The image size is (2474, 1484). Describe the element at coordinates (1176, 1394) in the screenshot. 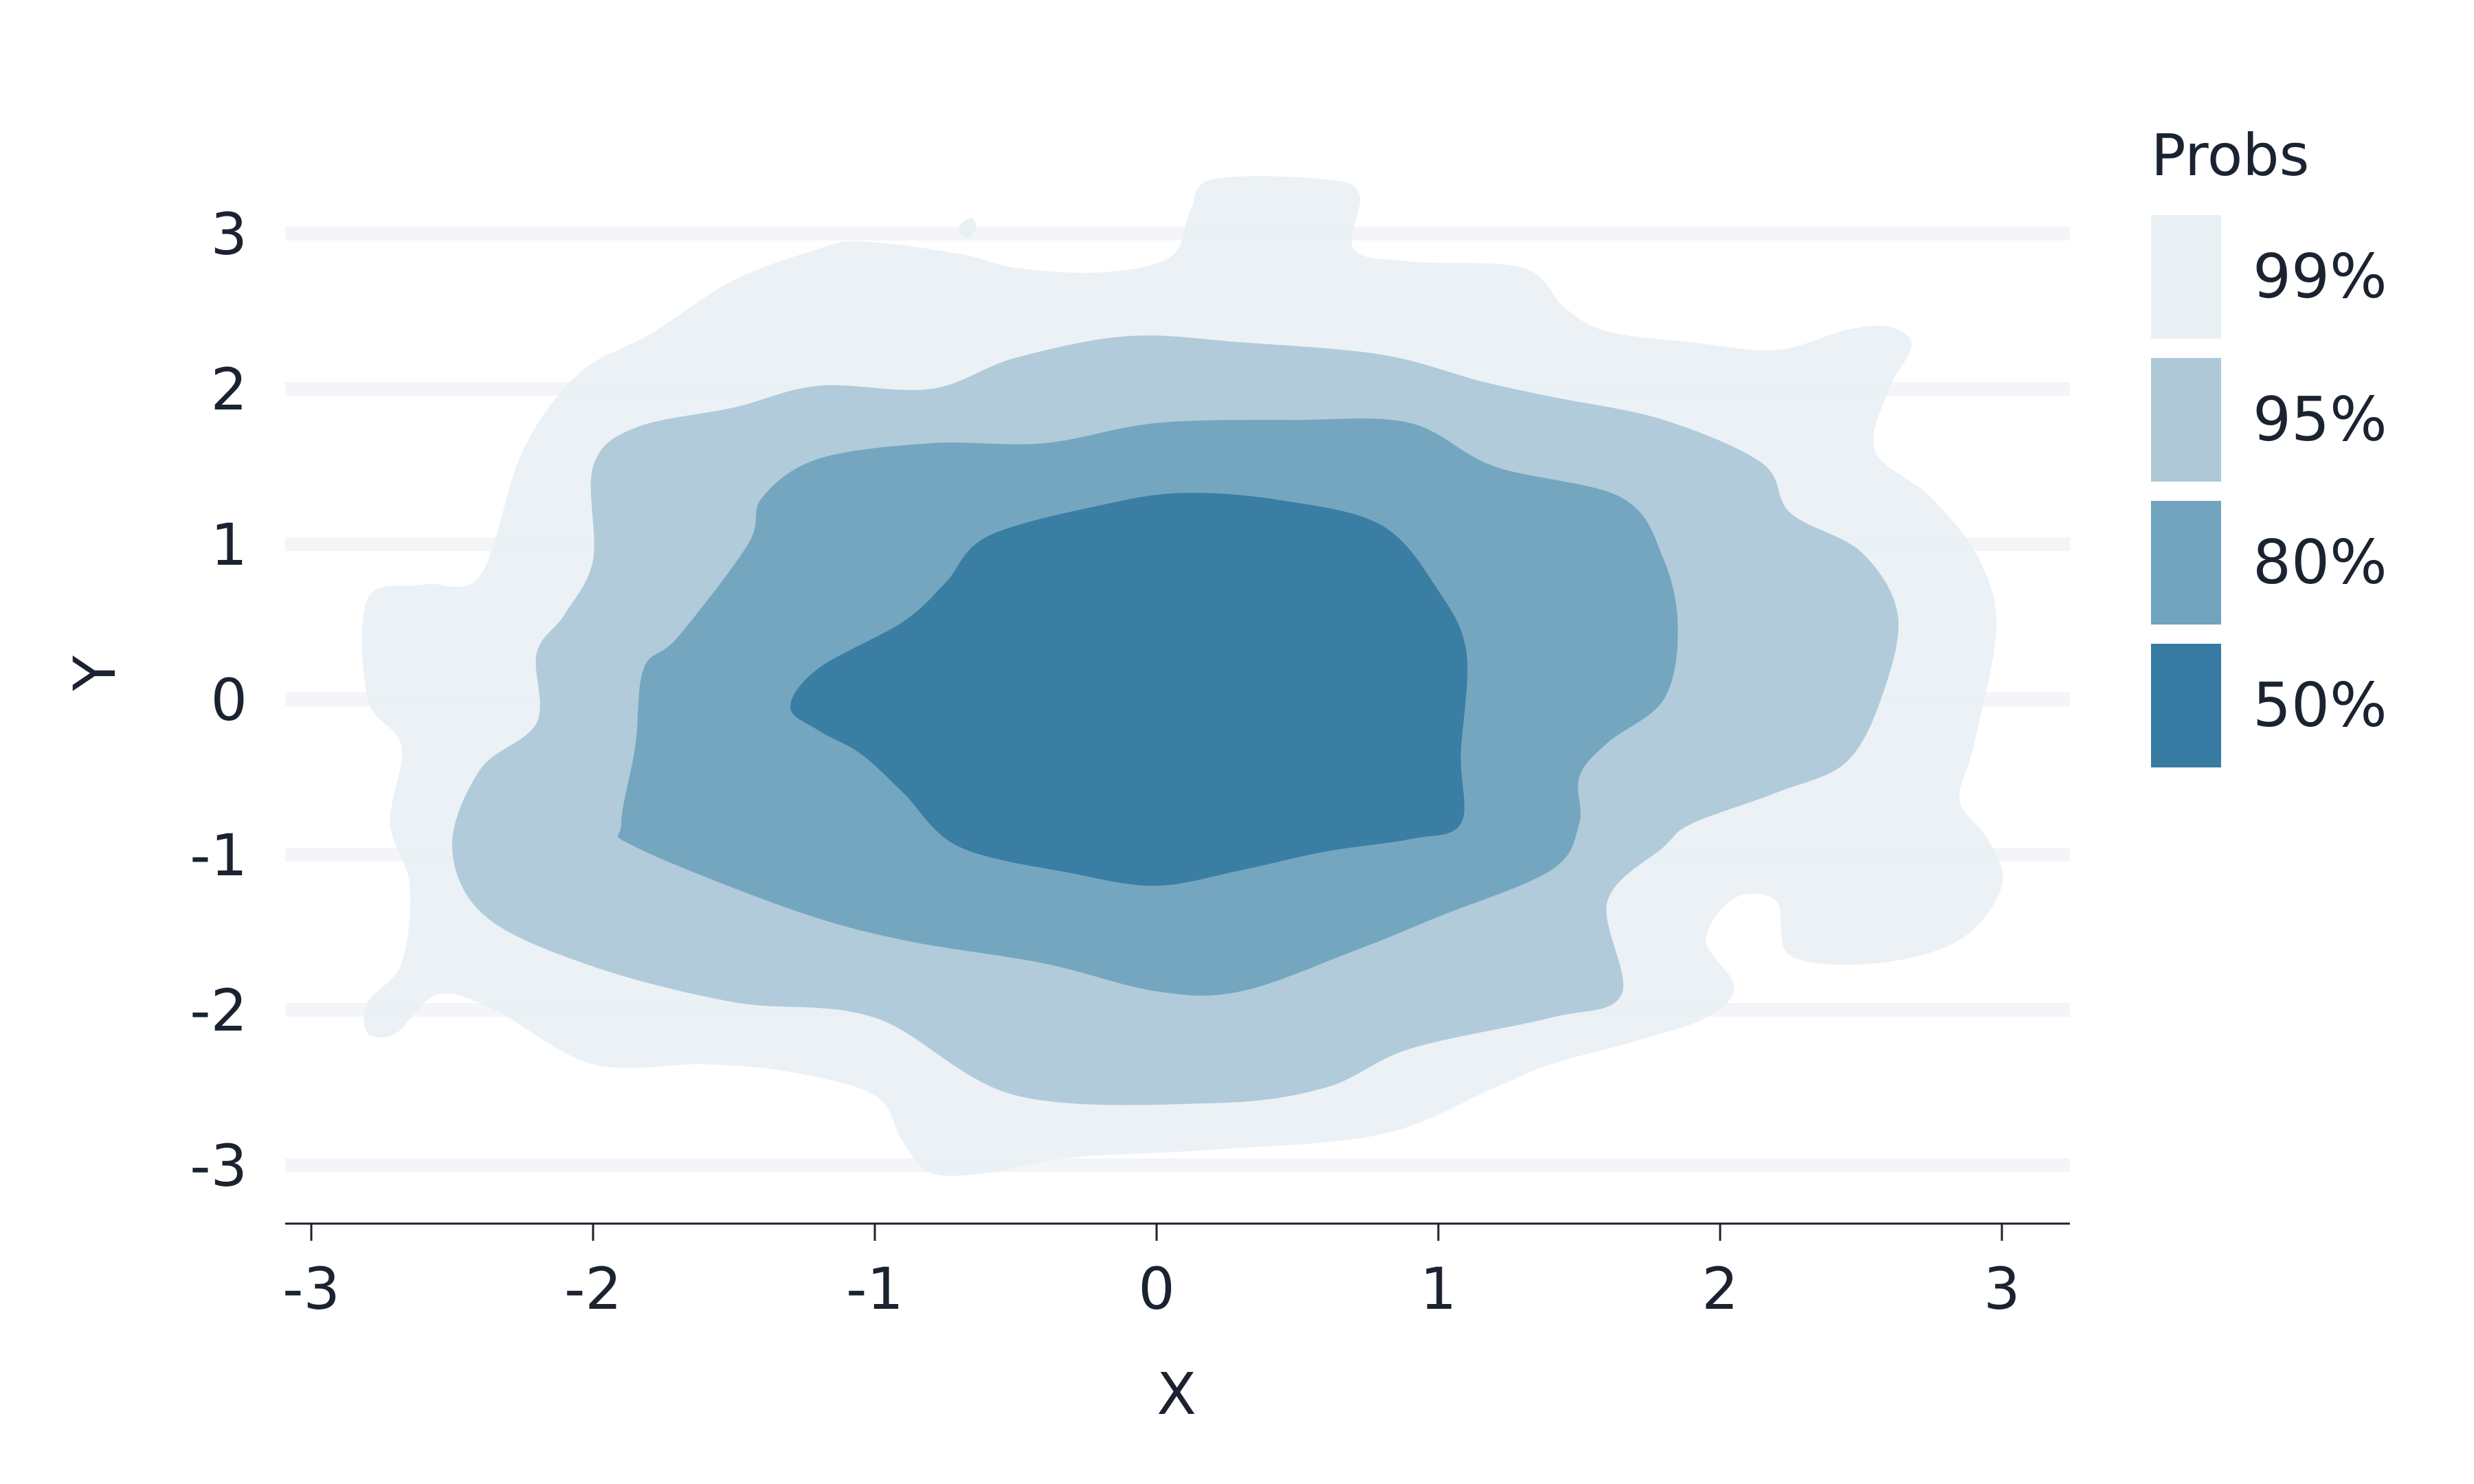

I see `x-axis-title: X` at that location.